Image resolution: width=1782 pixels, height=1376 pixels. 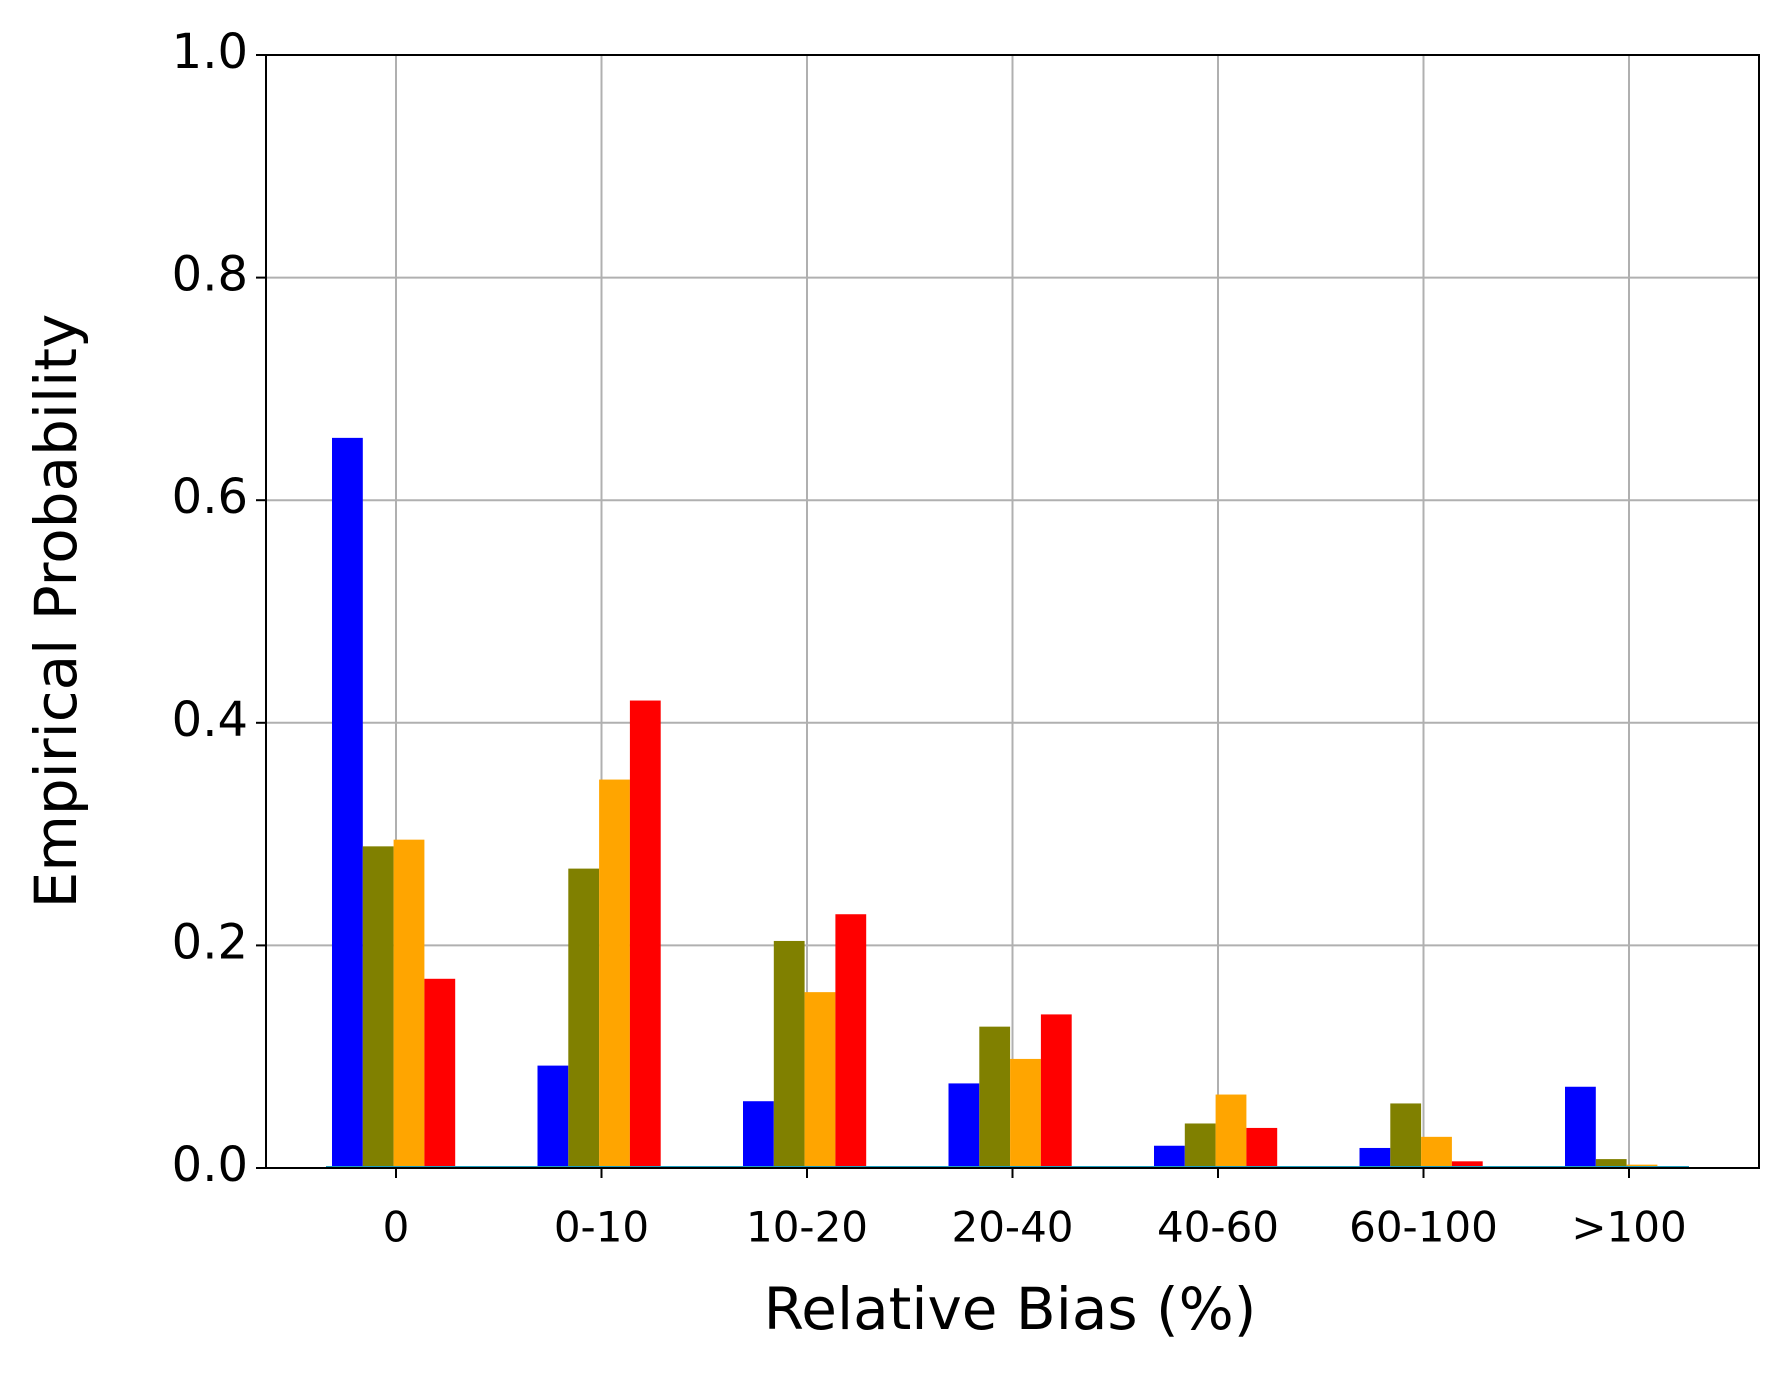 I want to click on y-tick-label: 0.2, so click(x=210, y=942).